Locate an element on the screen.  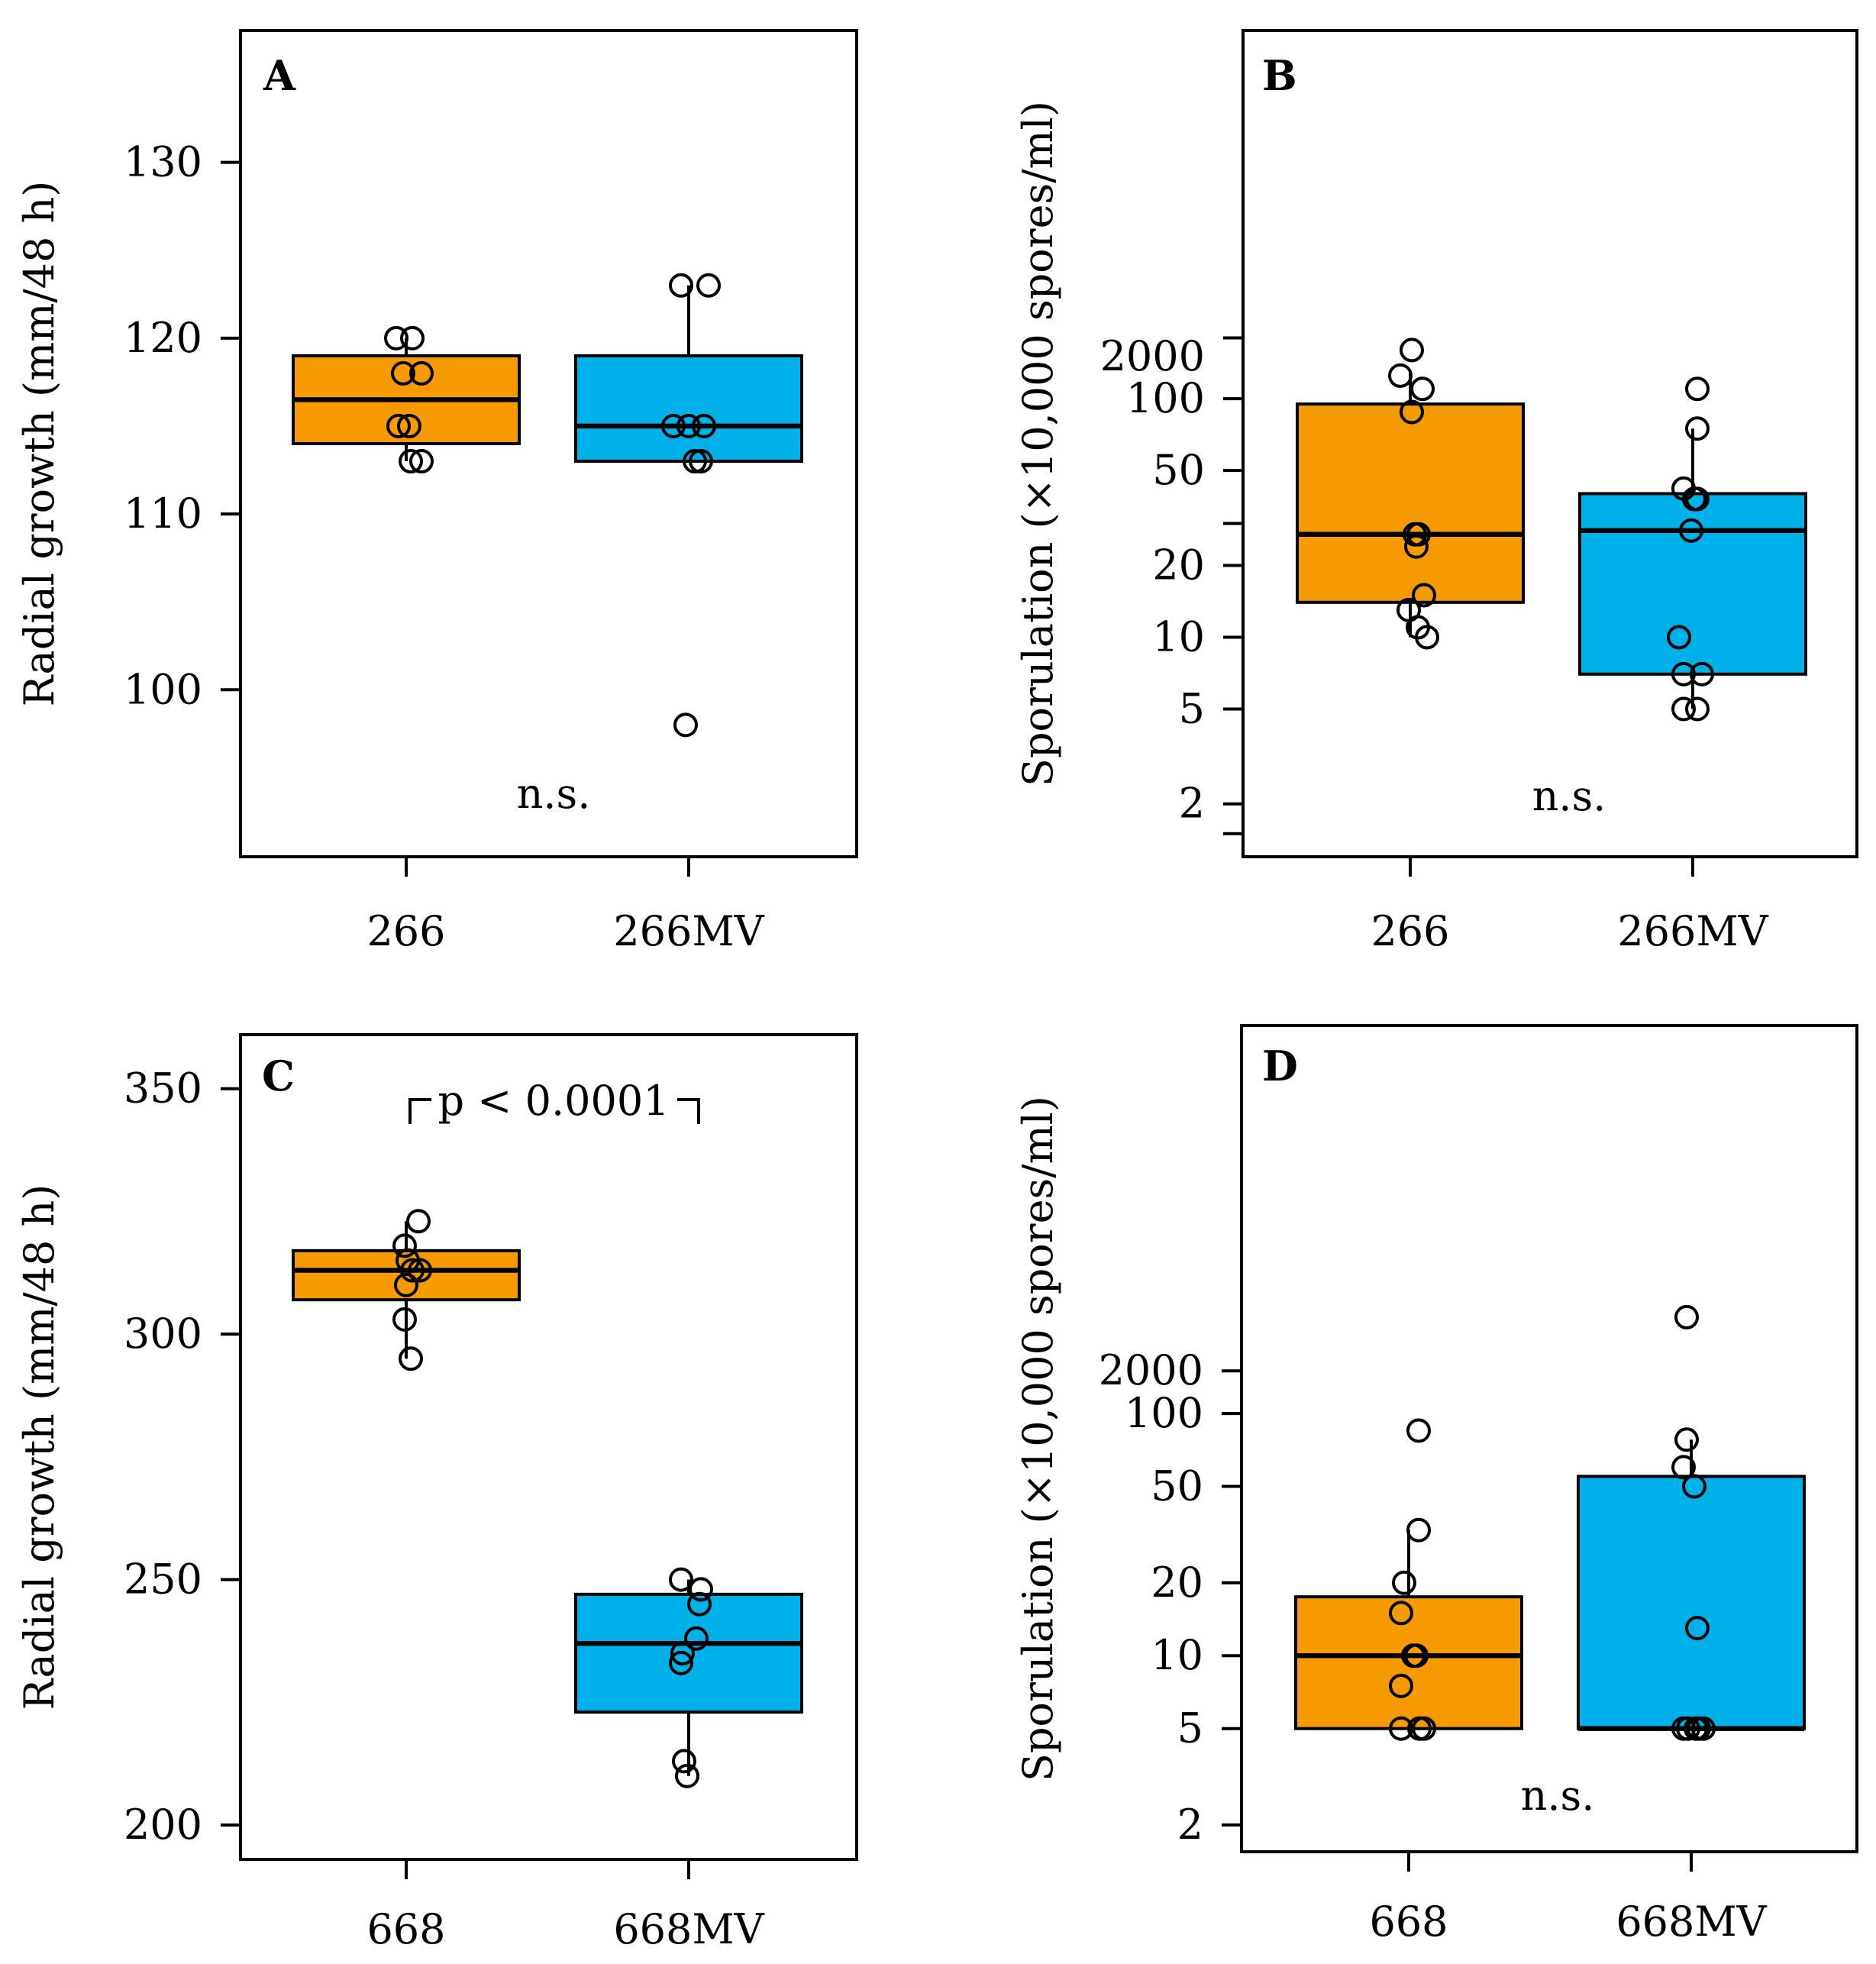
panel-c-group-1-box is located at coordinates (688, 1653).